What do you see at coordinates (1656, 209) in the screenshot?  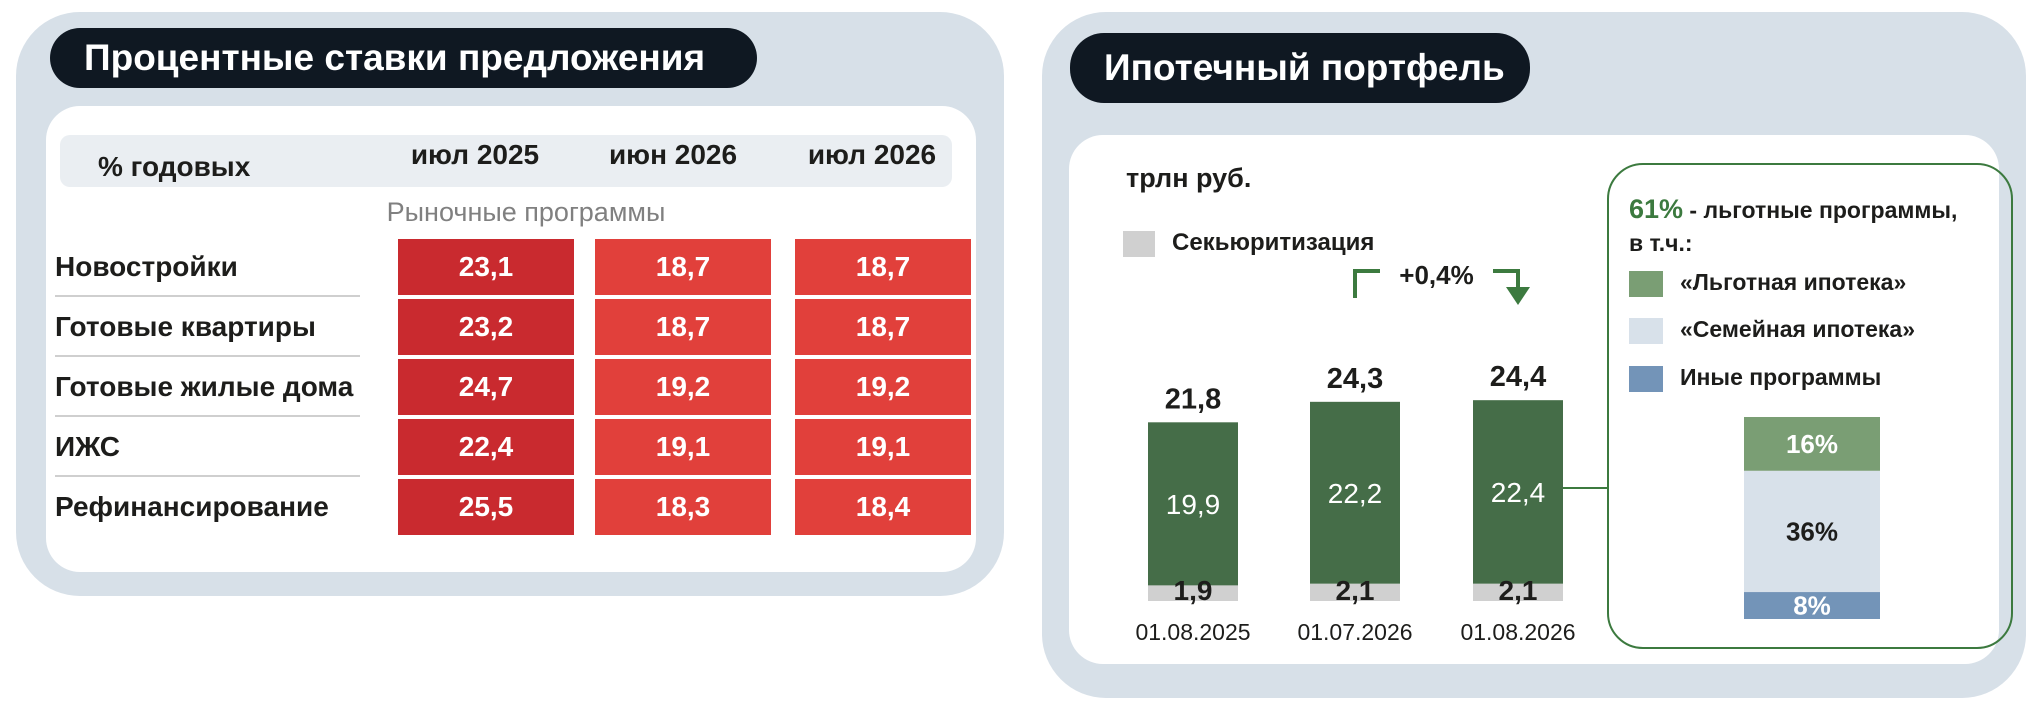 I see `breakdown-share: 61%` at bounding box center [1656, 209].